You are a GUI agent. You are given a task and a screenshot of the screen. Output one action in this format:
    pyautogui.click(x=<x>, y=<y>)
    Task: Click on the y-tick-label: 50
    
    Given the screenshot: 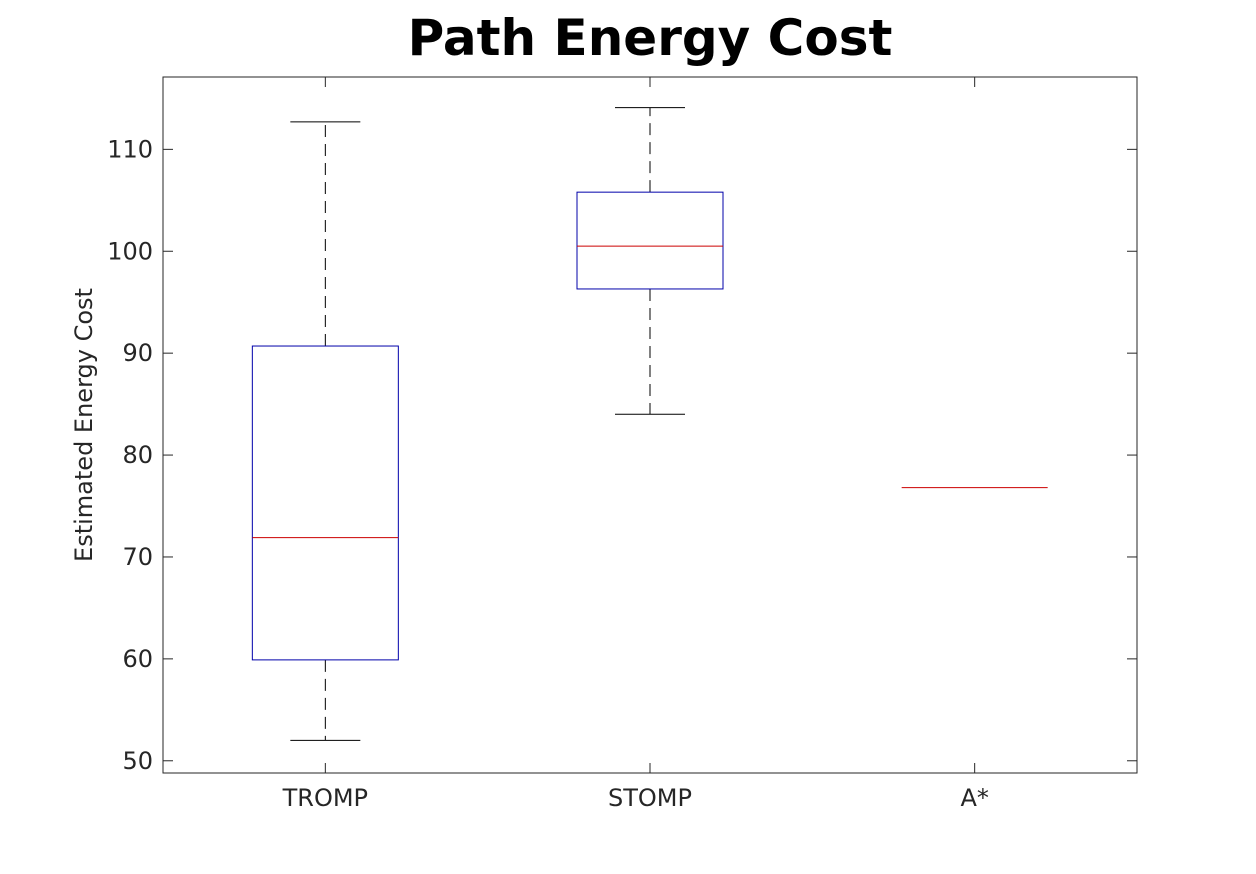 What is the action you would take?
    pyautogui.click(x=137, y=761)
    